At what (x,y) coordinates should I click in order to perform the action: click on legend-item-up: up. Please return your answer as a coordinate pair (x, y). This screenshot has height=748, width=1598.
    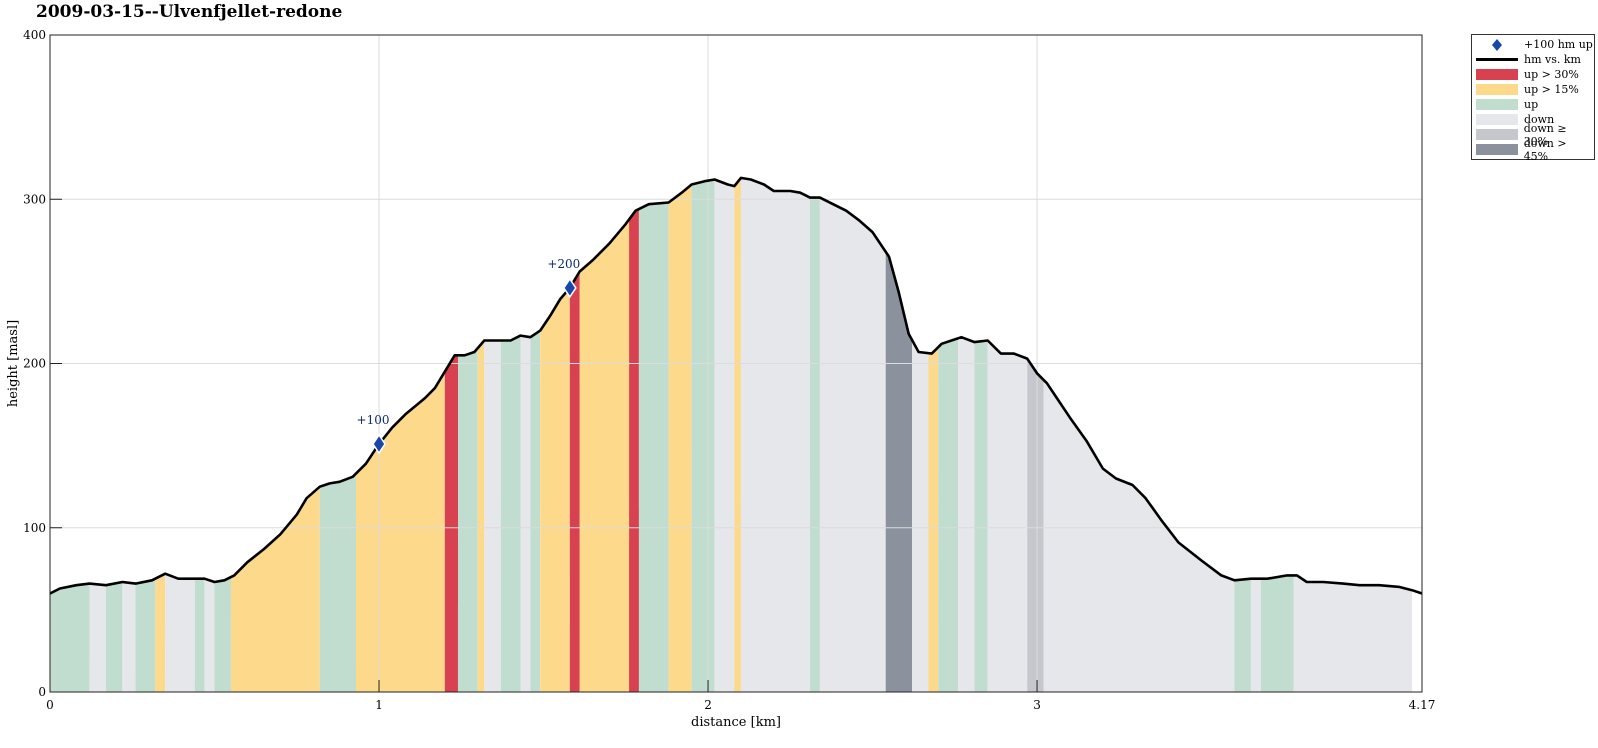
    Looking at the image, I should click on (1533, 104).